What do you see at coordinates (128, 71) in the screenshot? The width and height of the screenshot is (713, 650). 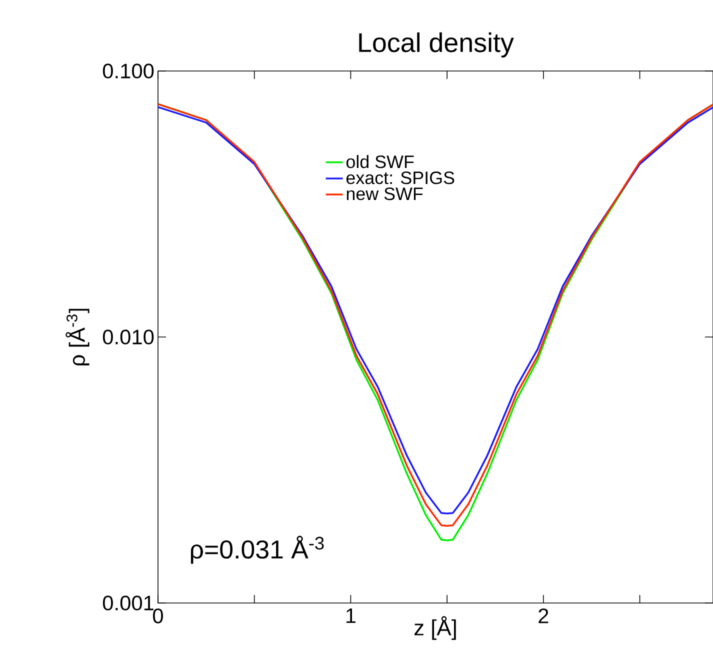 I see `y-tick-label: 0.100` at bounding box center [128, 71].